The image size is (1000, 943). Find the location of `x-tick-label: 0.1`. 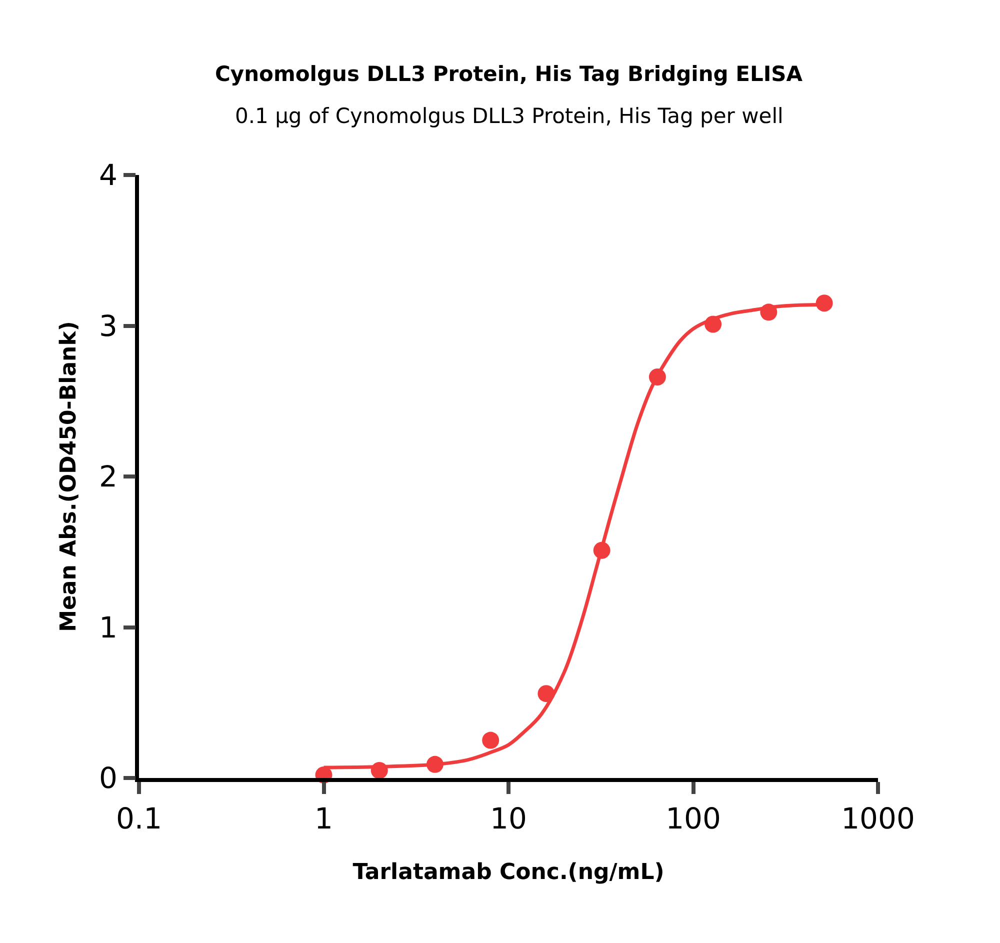

x-tick-label: 0.1 is located at coordinates (139, 819).